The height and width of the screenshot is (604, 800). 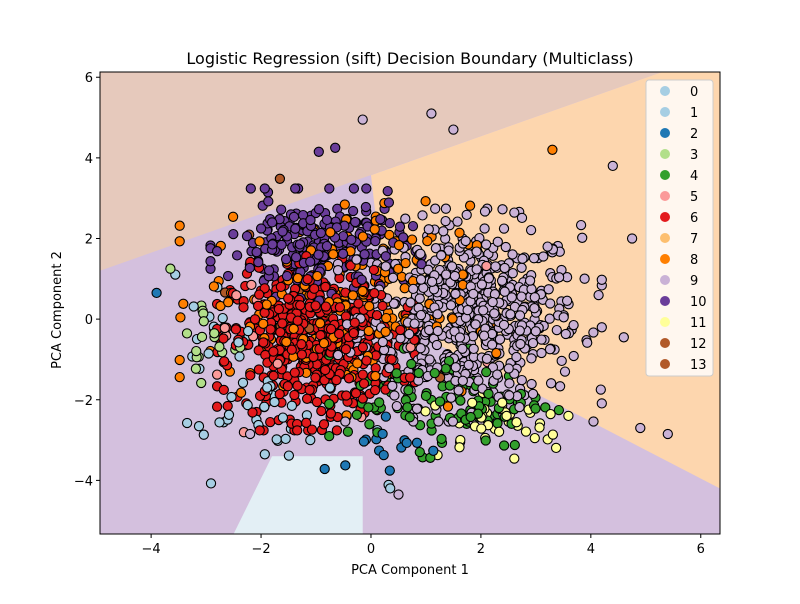 I want to click on legend-entry-11: 11, so click(x=683, y=323).